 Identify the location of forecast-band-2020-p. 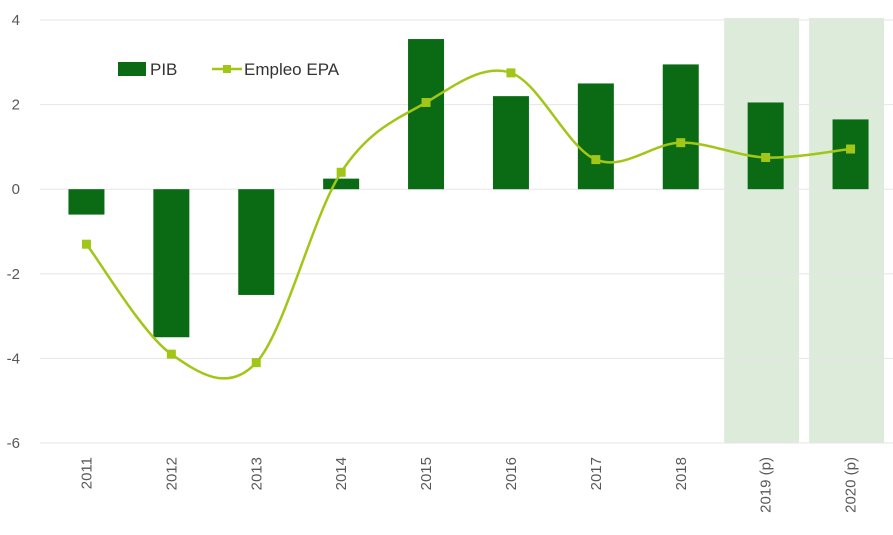
(846, 230).